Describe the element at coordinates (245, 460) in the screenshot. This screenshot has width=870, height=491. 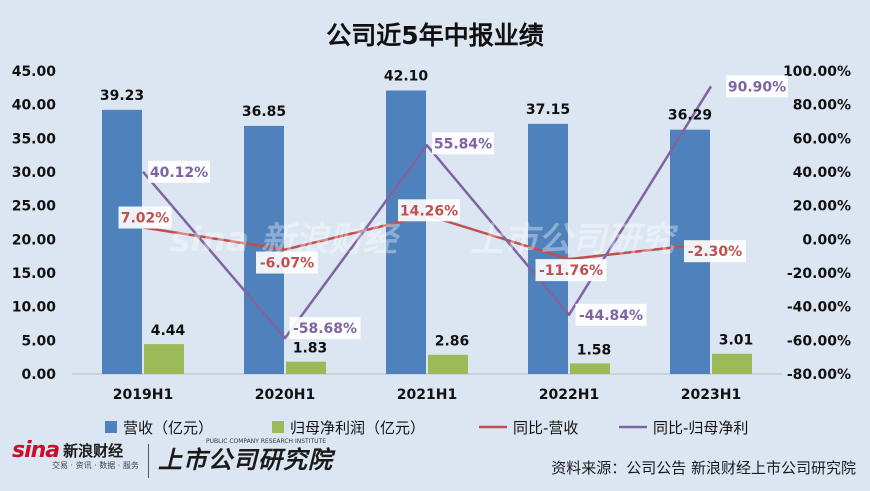
I see `institute-logo-text: 上市公司研究院` at that location.